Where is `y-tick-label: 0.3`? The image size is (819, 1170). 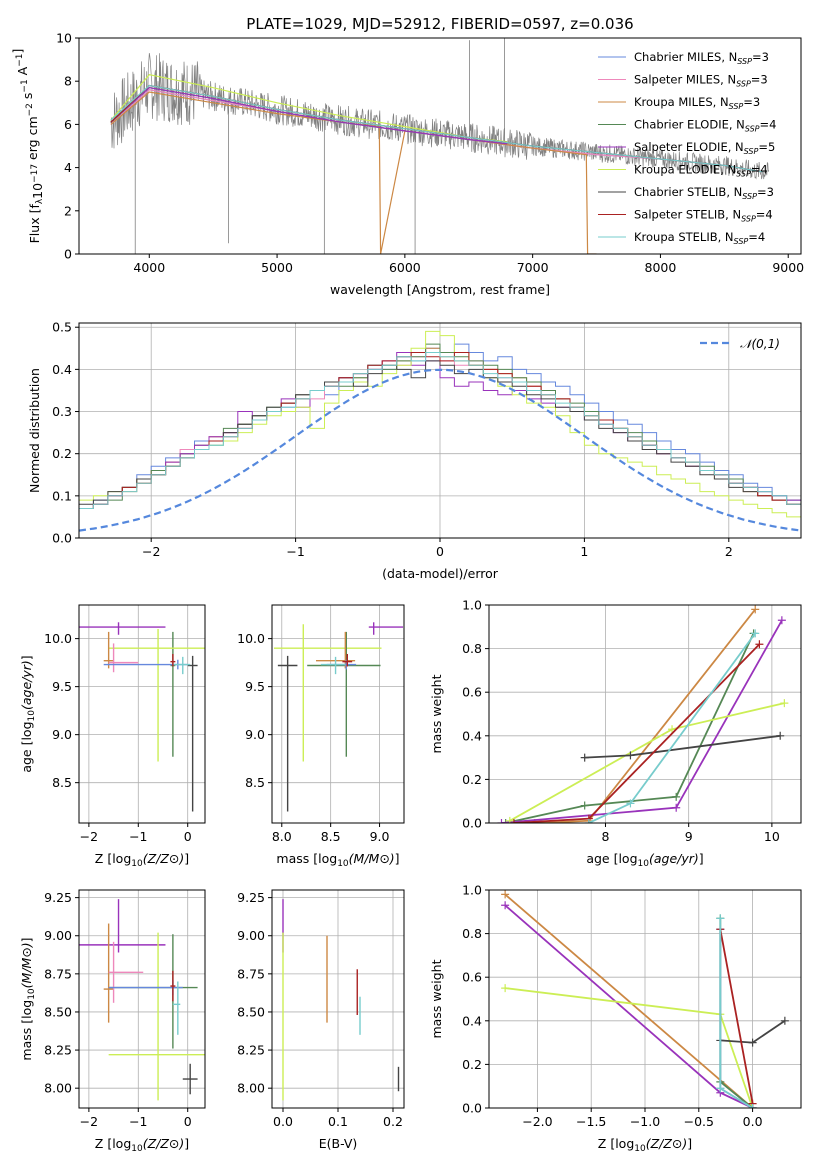
y-tick-label: 0.3 is located at coordinates (62, 411).